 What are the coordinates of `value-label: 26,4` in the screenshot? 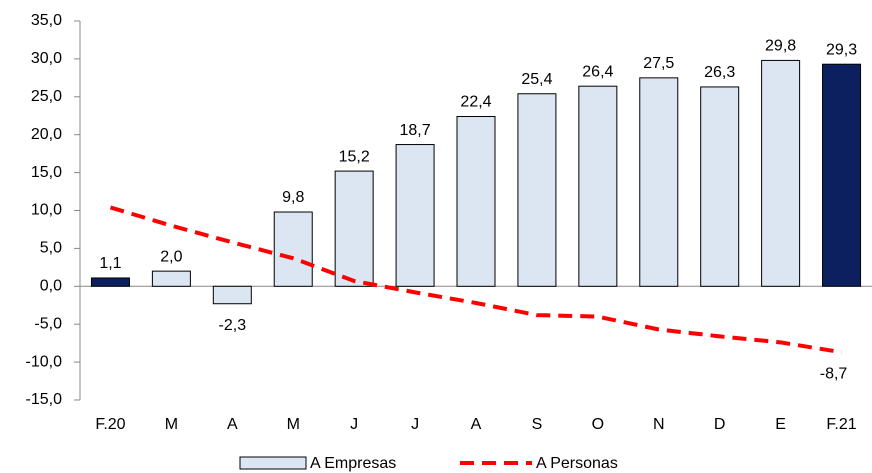 It's located at (597, 71).